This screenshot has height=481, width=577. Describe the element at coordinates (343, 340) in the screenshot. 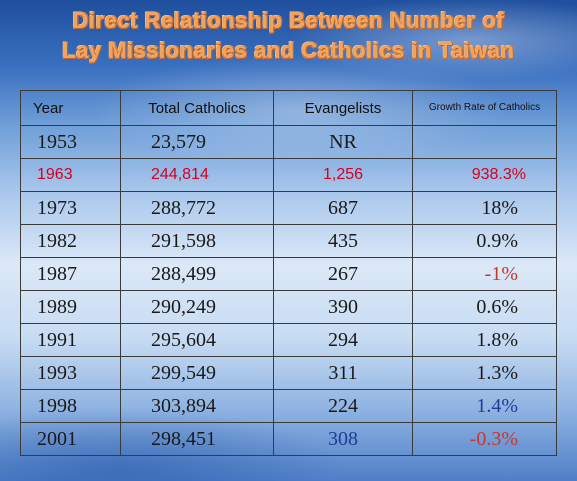

I see `cell-evangelists: 294` at that location.